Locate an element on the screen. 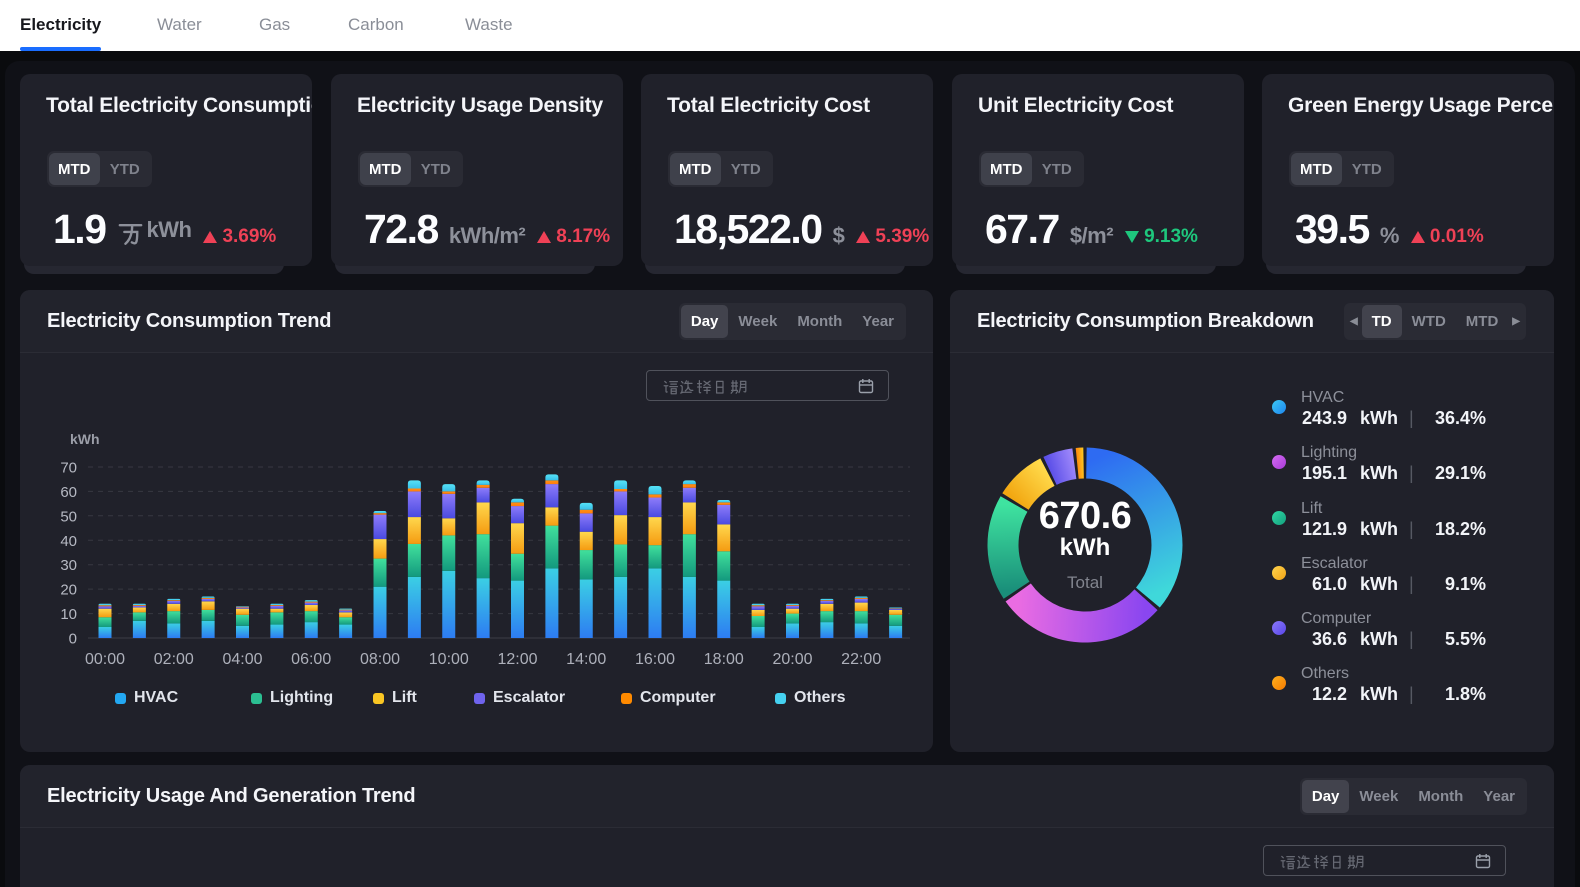 This screenshot has width=1580, height=887. svg-text: 60 is located at coordinates (68, 492).